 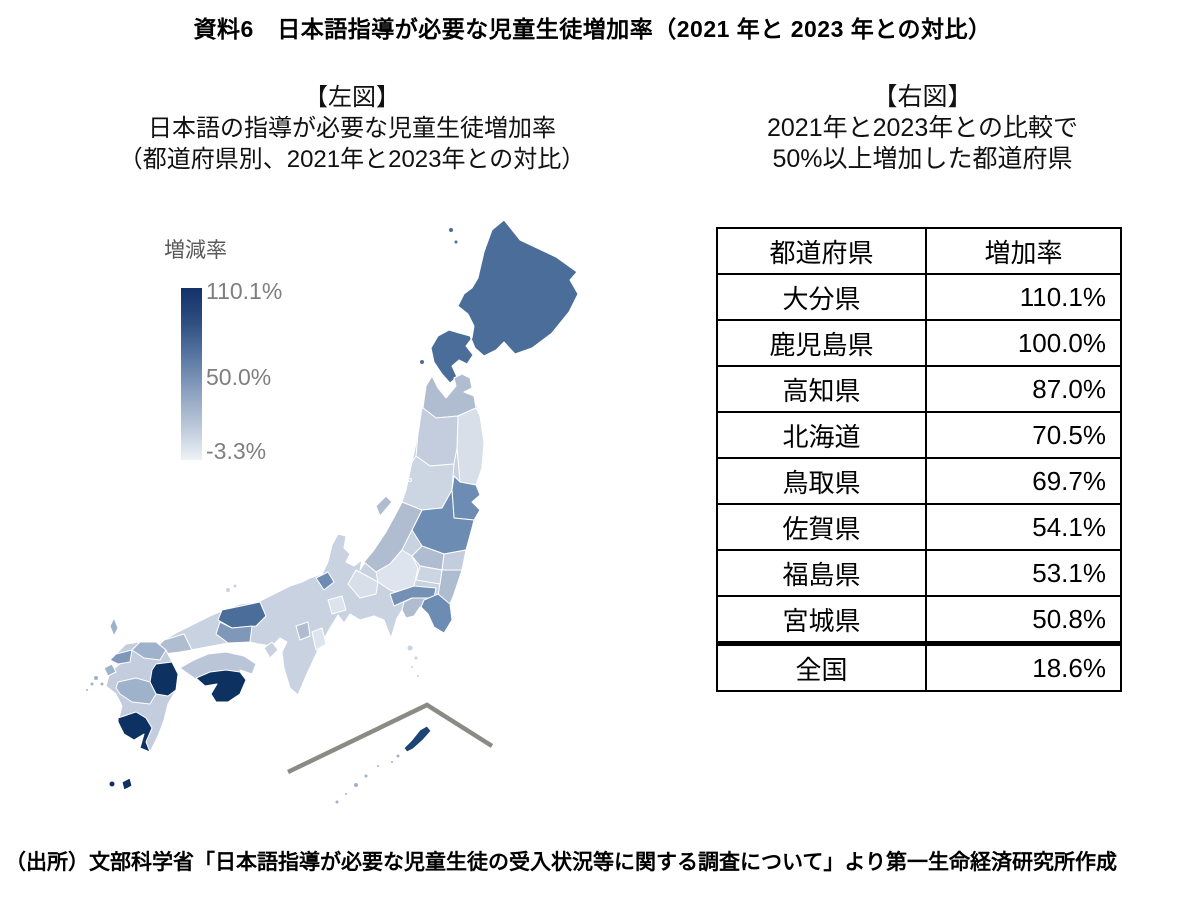 What do you see at coordinates (1023, 573) in the screenshot?
I see `rate-cell: 53.1%` at bounding box center [1023, 573].